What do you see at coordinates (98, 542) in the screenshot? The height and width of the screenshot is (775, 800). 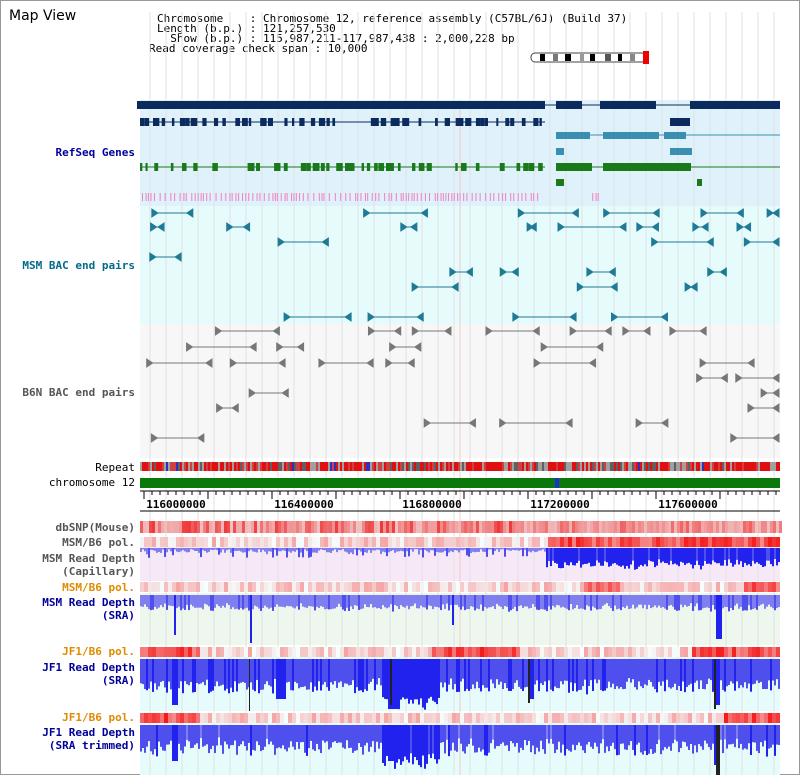 I see `track-label-msm-b6-pol-1: MSM/B6 pol.` at bounding box center [98, 542].